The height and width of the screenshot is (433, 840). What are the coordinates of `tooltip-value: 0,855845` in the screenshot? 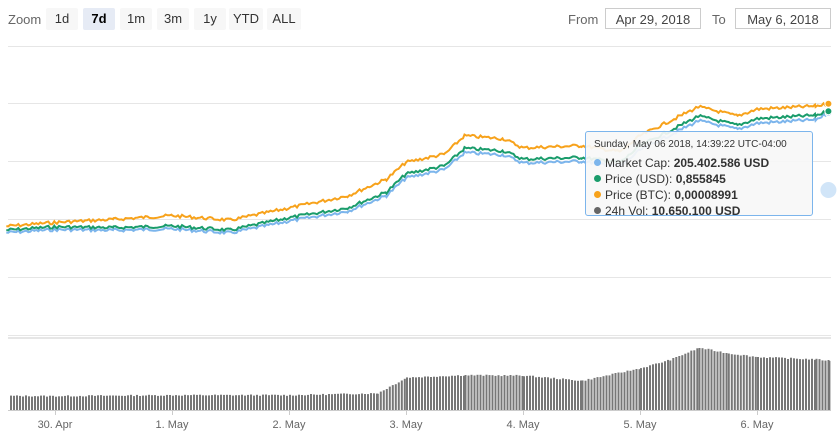 It's located at (700, 179).